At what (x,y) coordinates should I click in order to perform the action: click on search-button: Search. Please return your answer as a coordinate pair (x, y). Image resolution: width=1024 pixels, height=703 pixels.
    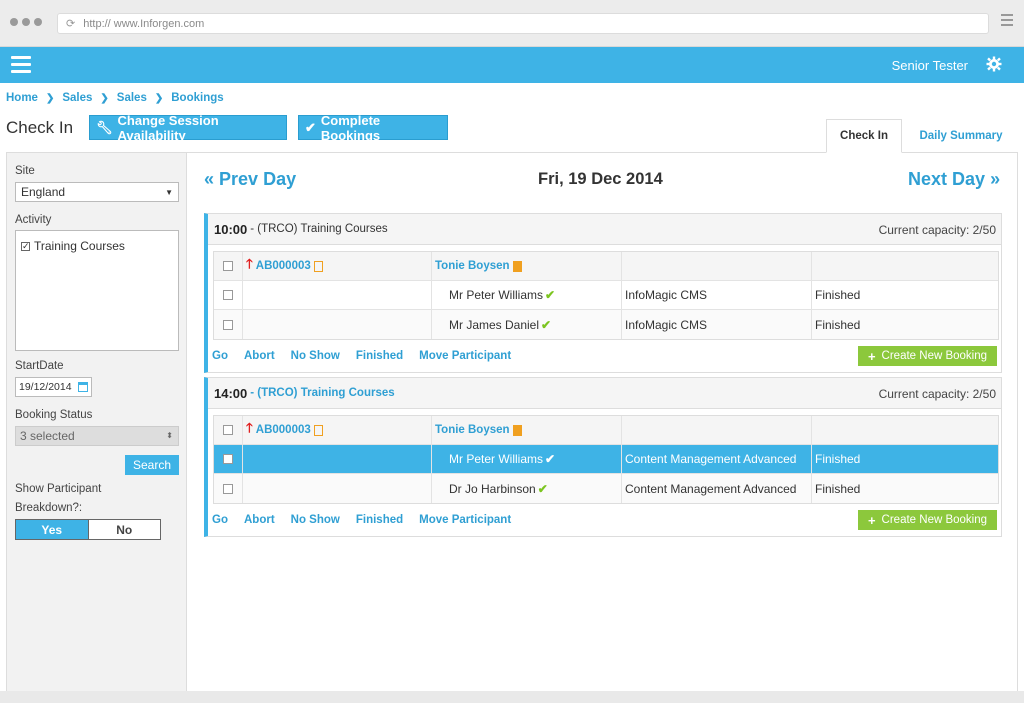
    Looking at the image, I should click on (152, 465).